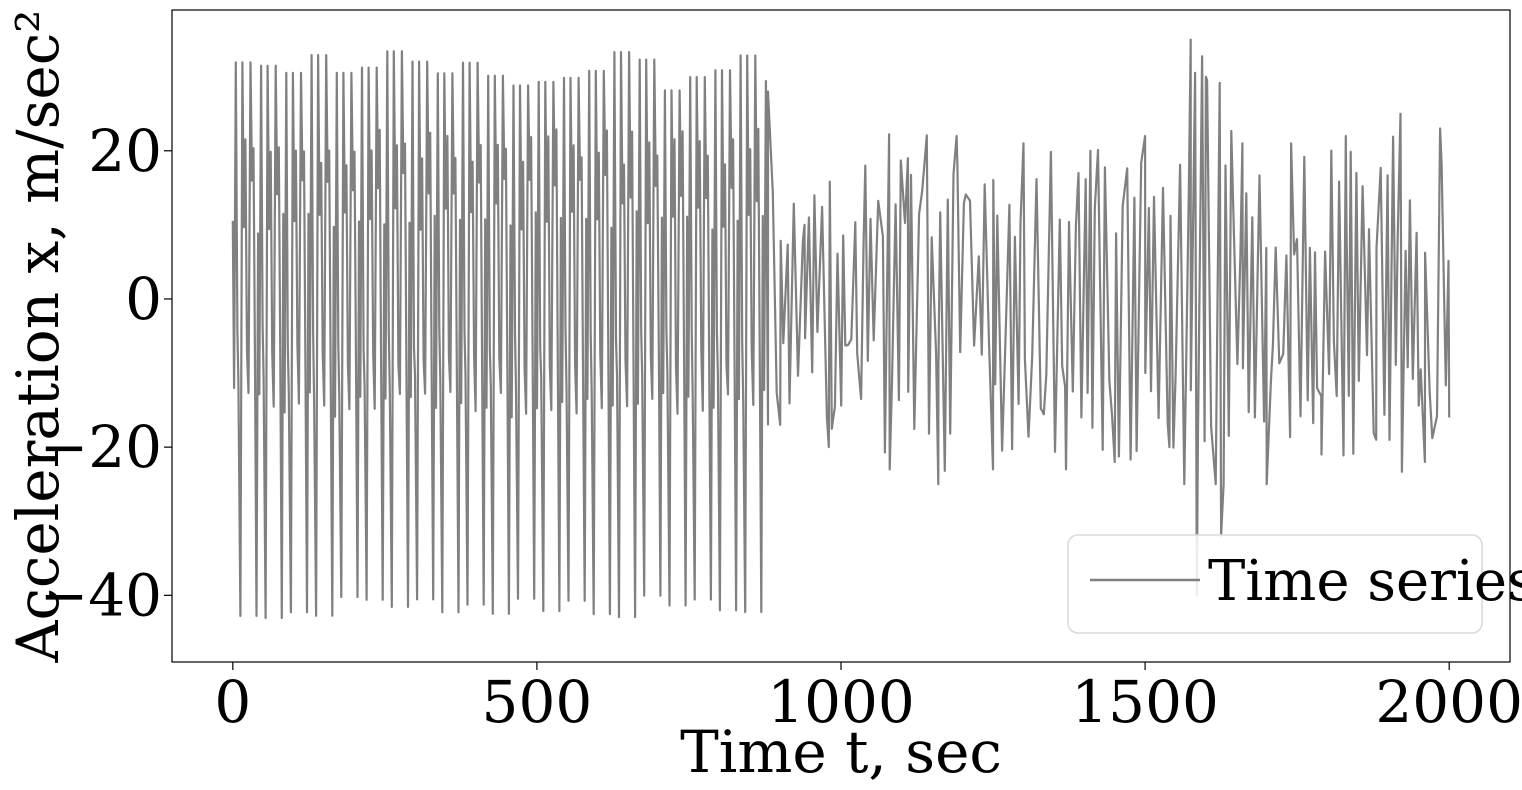 This screenshot has width=1522, height=790. I want to click on y-axis-label: Acceleration x, m/sec², so click(38, 337).